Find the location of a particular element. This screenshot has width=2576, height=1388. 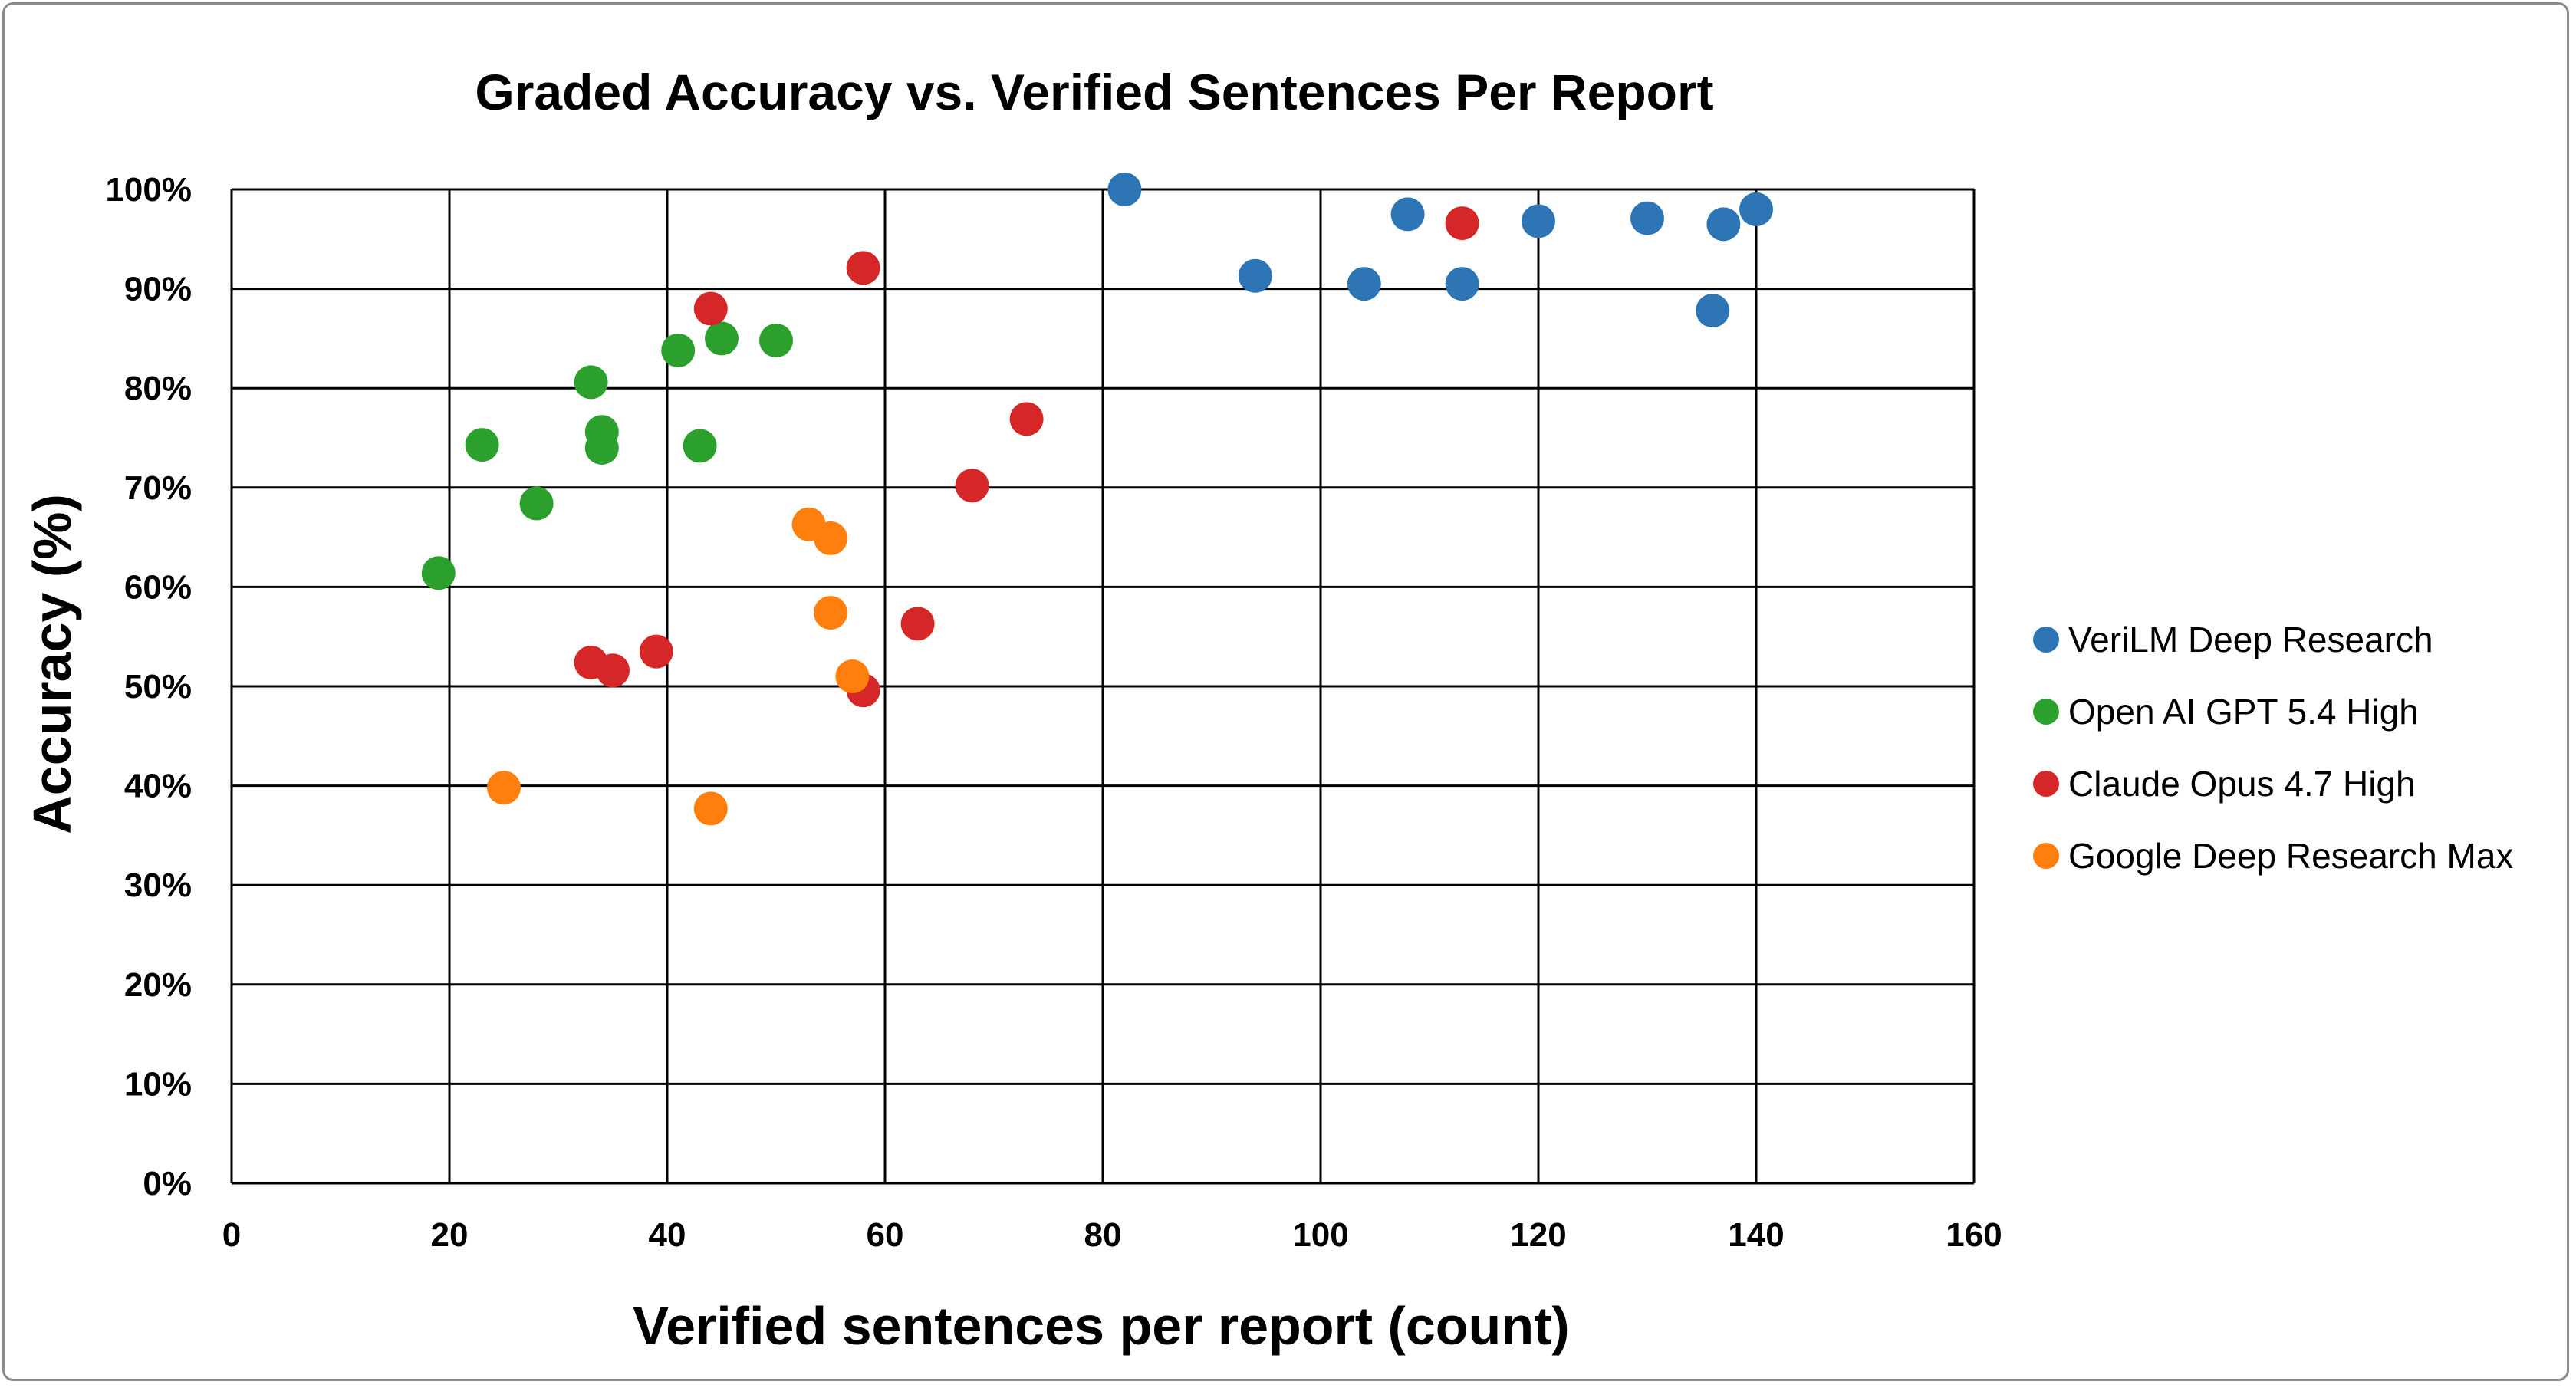

x-tick-label: 120 is located at coordinates (1538, 1235).